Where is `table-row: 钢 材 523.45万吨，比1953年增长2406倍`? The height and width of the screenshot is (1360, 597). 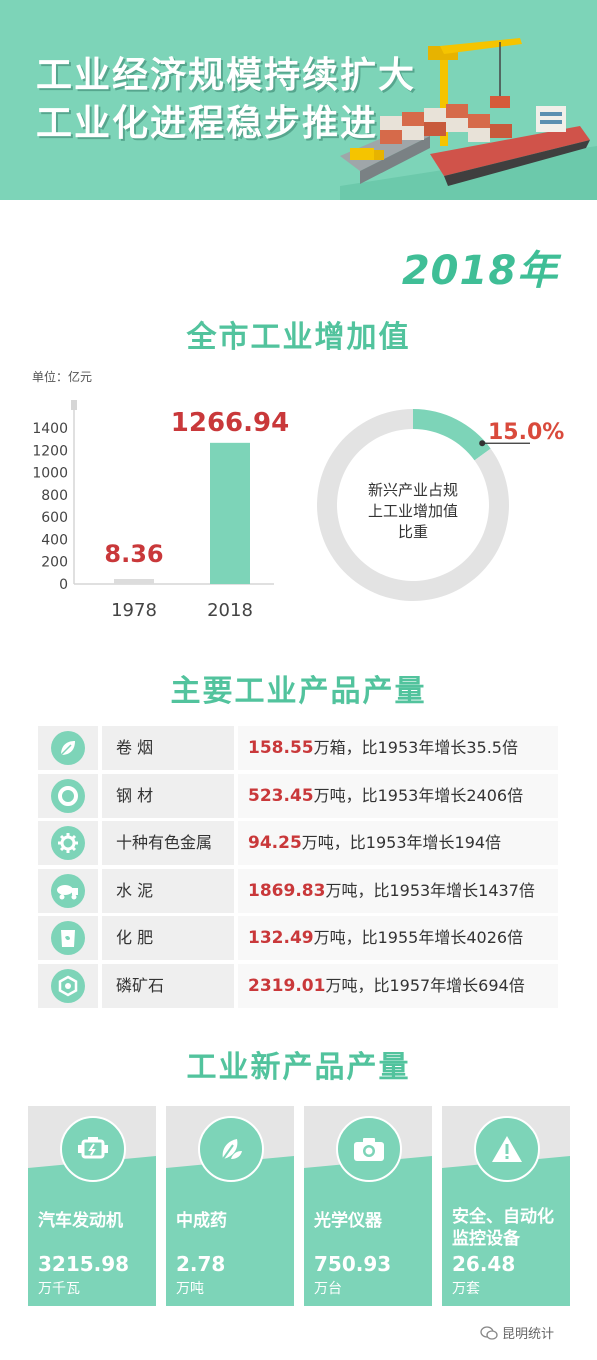
table-row: 钢 材 523.45万吨，比1953年增长2406倍 is located at coordinates (298, 795).